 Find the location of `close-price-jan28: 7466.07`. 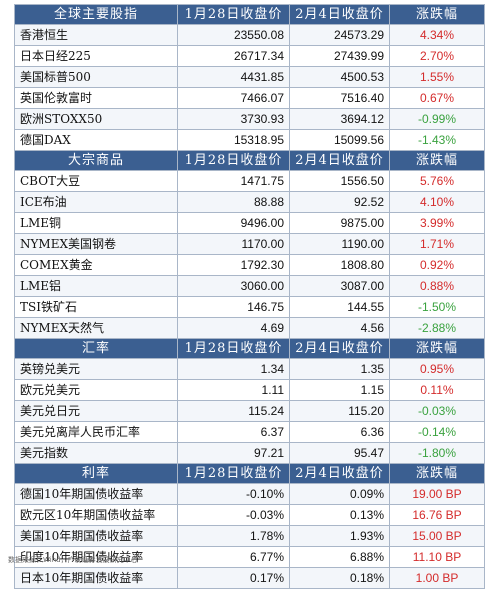

close-price-jan28: 7466.07 is located at coordinates (233, 98).